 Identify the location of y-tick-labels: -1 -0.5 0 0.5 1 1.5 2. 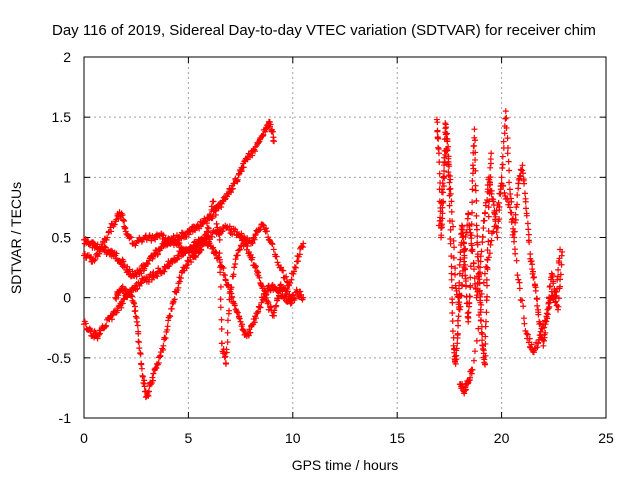
(59, 237).